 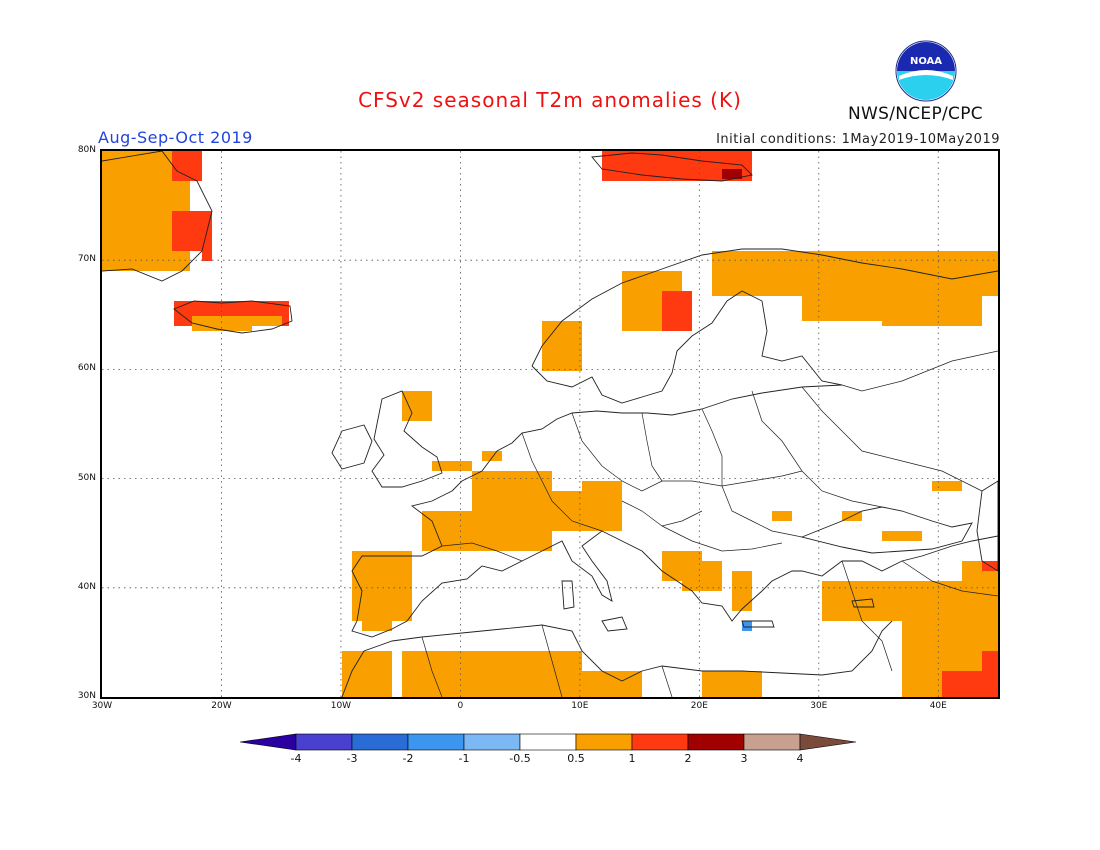 What do you see at coordinates (915, 114) in the screenshot?
I see `agency-label: NWS/NCEP/CPC` at bounding box center [915, 114].